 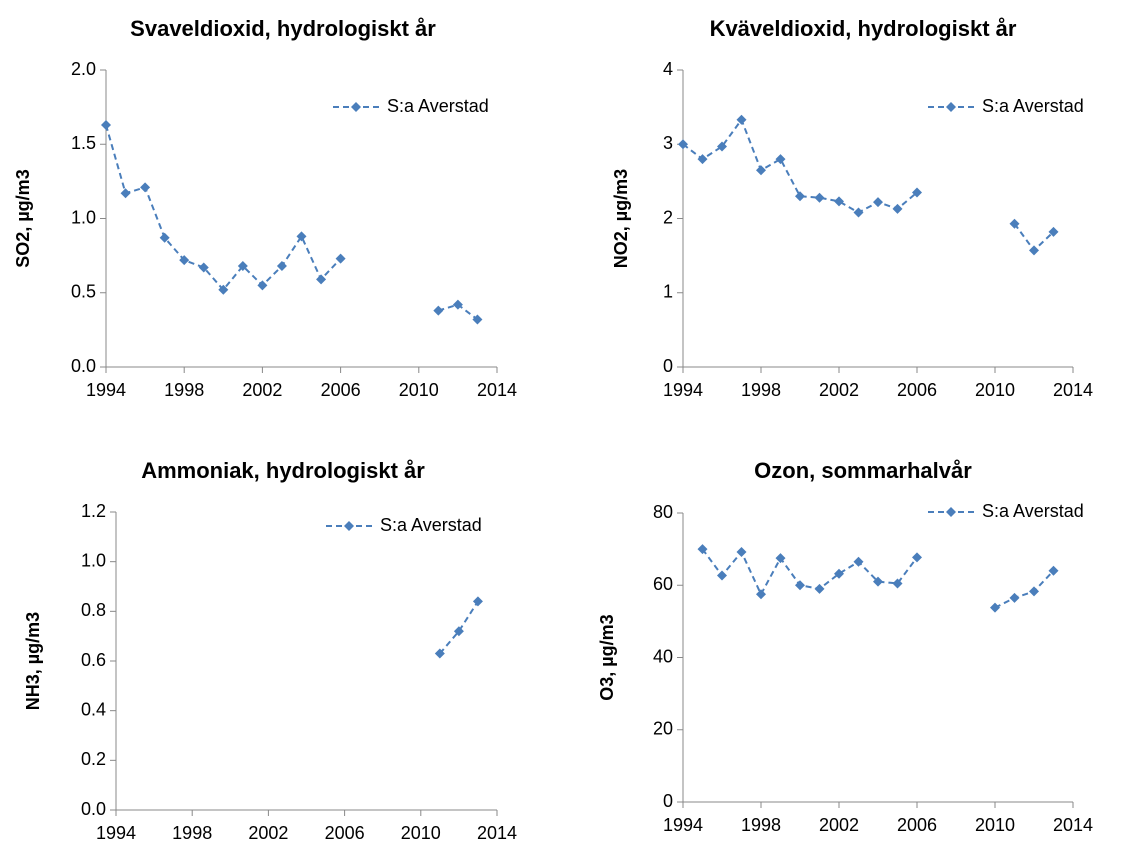 I want to click on y-axis-label: NH3, µg/m3, so click(x=33, y=661).